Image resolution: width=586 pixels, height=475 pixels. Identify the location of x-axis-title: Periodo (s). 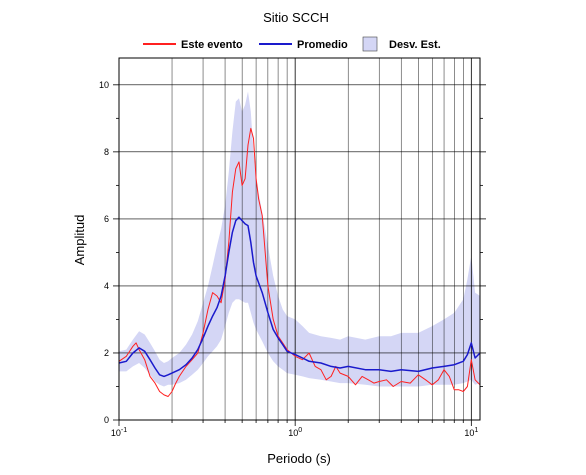
(299, 458).